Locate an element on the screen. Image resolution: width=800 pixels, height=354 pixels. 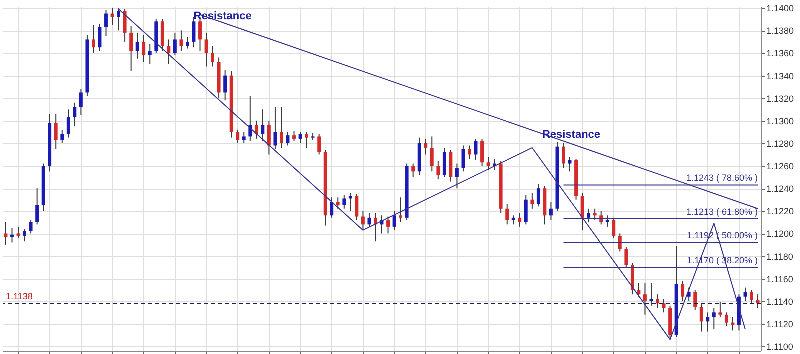
annotation: Resistance is located at coordinates (571, 135).